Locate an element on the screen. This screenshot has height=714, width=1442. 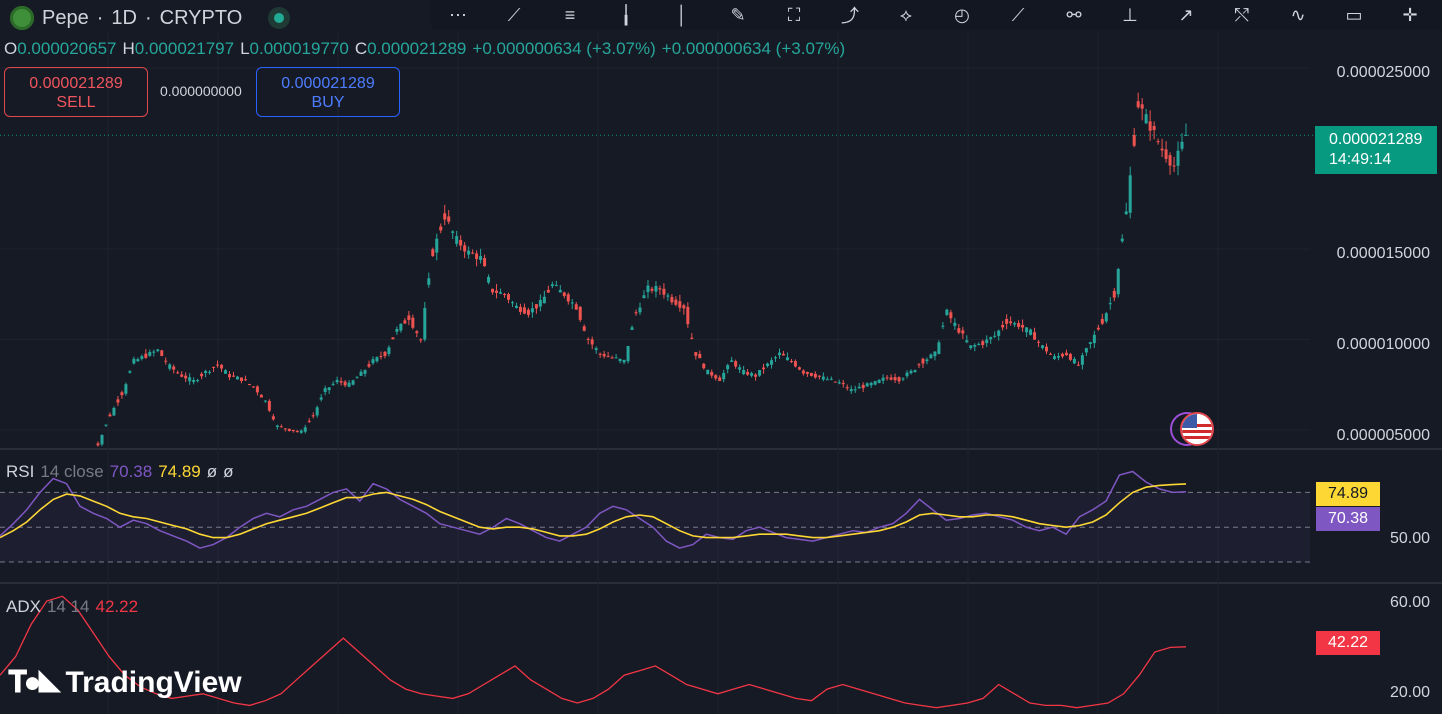
eye-link-icon: ⤲ is located at coordinates (1242, 14).